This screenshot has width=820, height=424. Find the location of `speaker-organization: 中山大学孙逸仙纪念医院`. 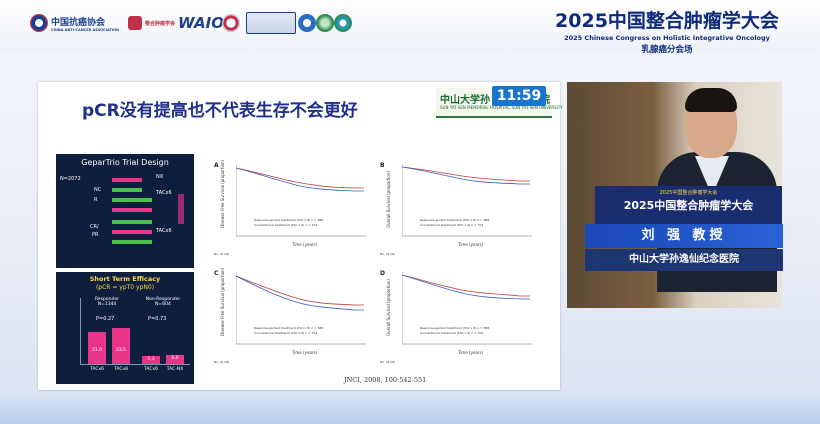

speaker-organization: 中山大学孙逸仙纪念医院 is located at coordinates (684, 260).